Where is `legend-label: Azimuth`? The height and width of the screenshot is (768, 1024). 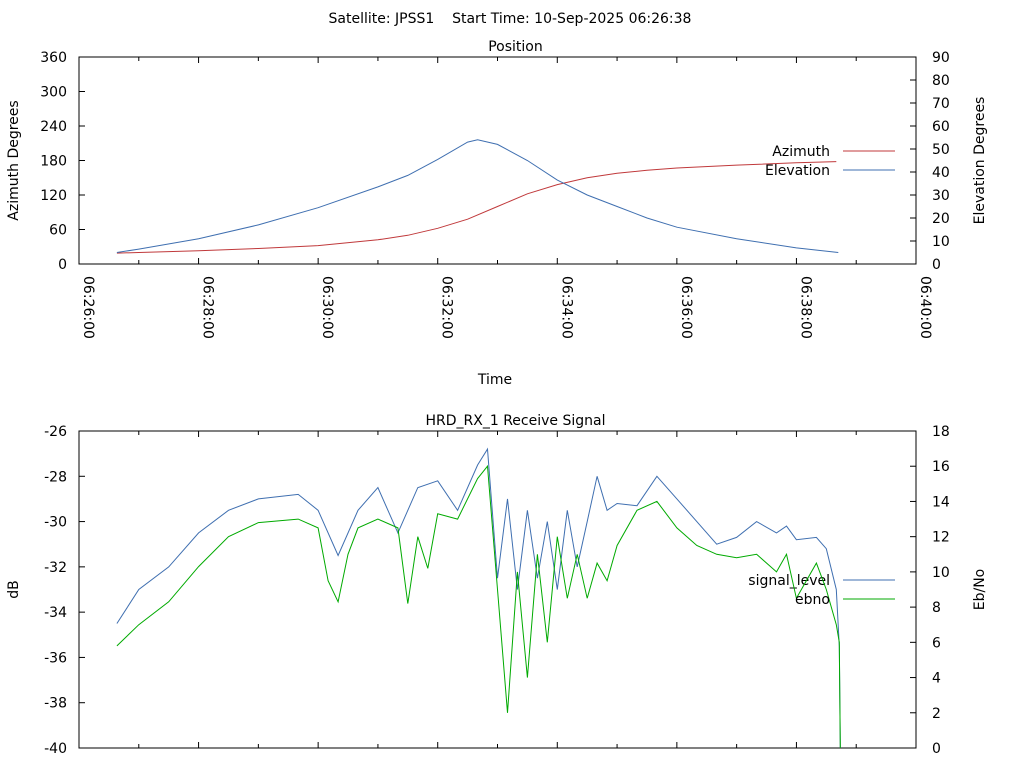
legend-label: Azimuth is located at coordinates (801, 152).